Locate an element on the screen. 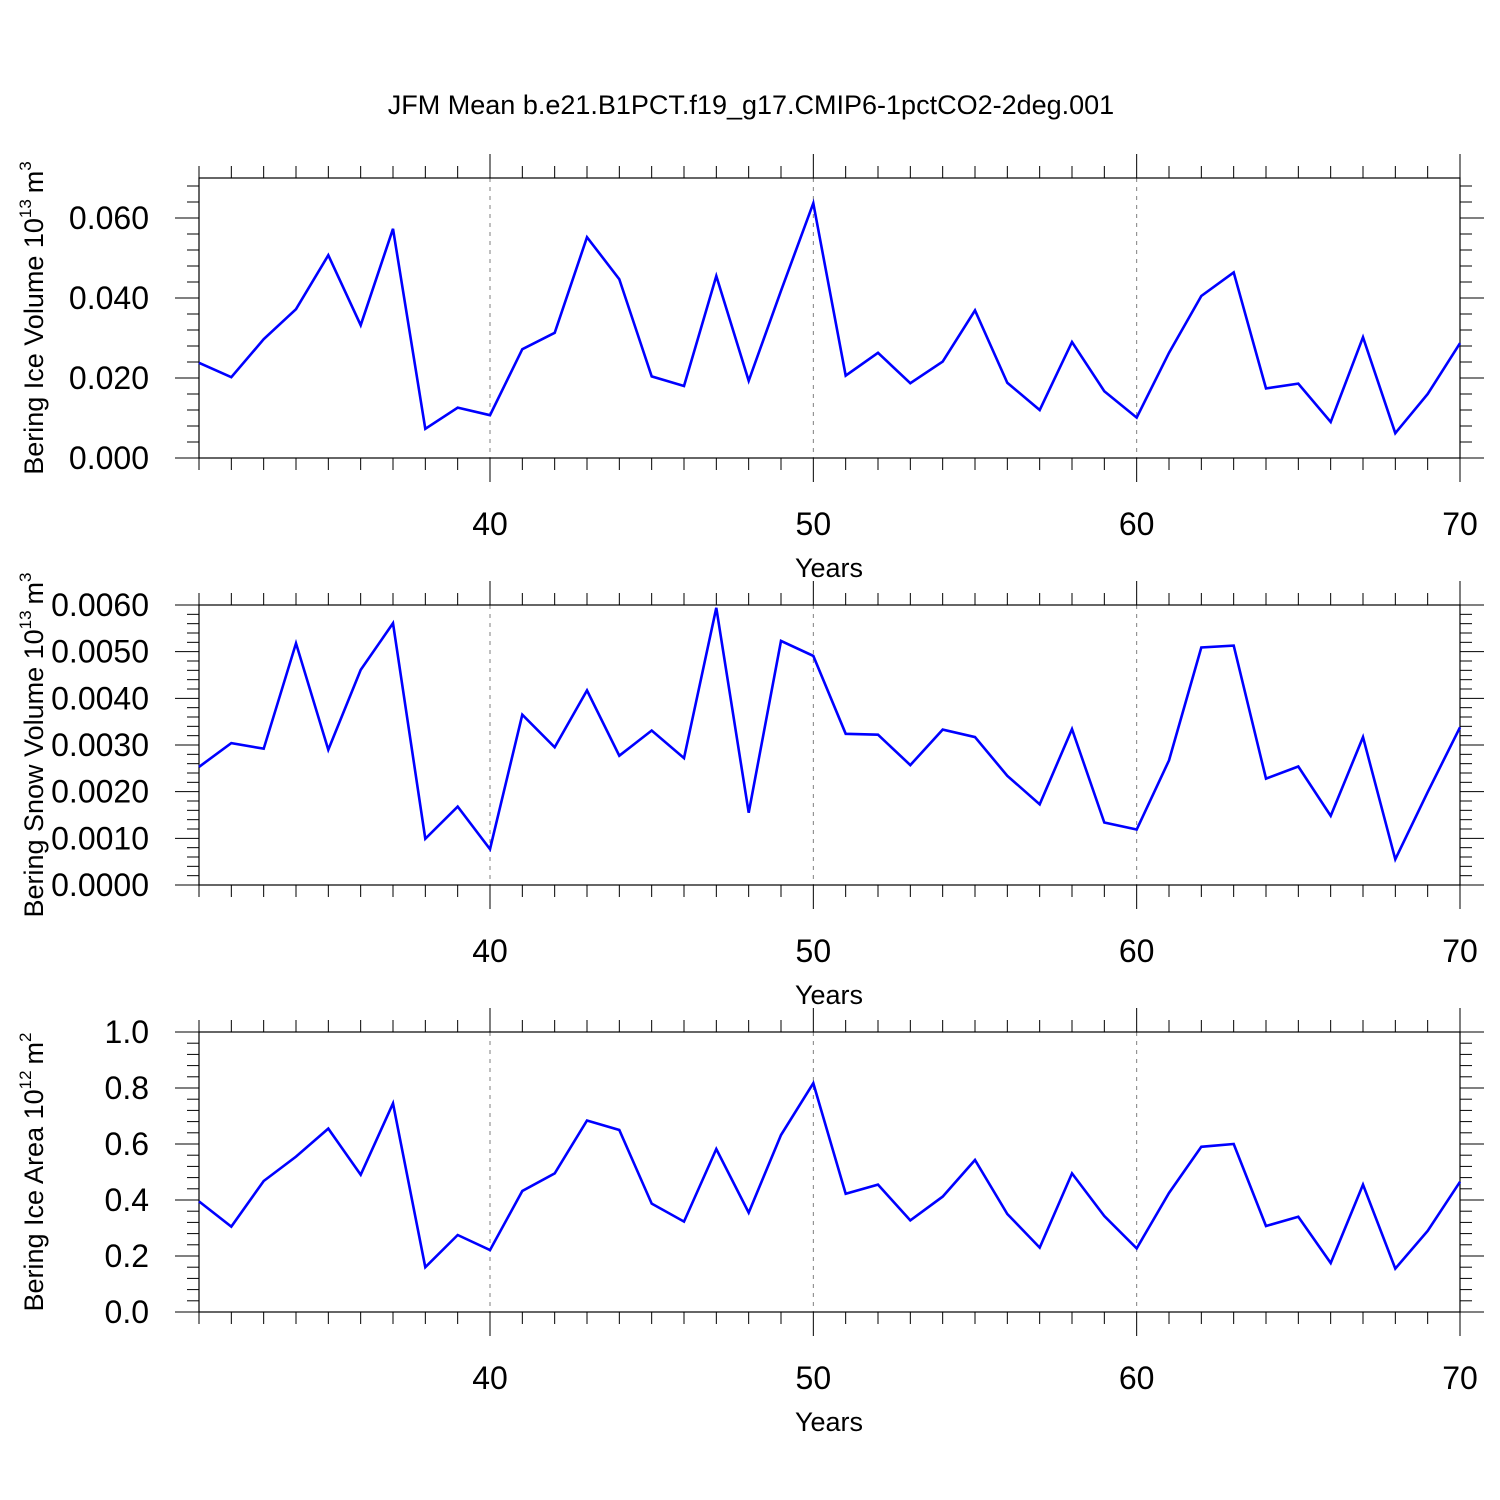  y-tick-label: 0.2 is located at coordinates (127, 1256).